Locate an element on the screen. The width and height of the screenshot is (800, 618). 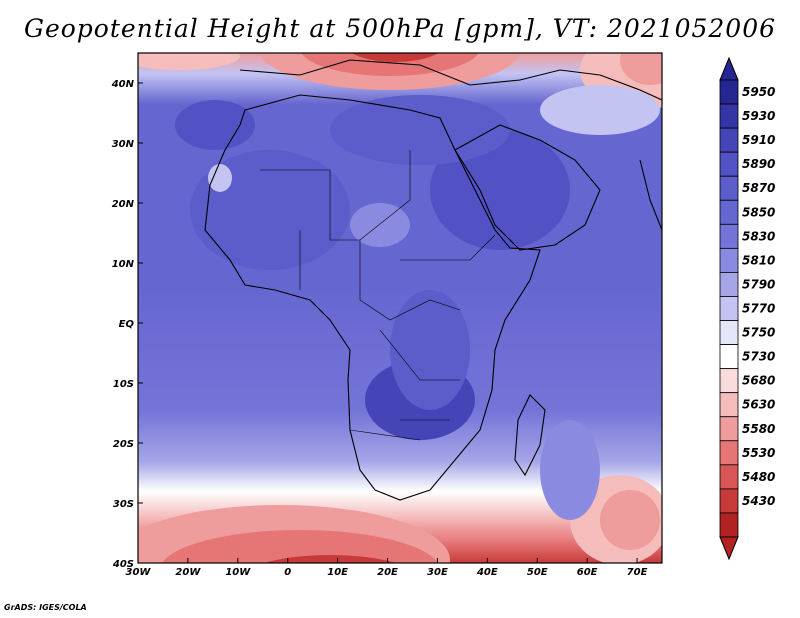
india-coastline is located at coordinates (650, 195).